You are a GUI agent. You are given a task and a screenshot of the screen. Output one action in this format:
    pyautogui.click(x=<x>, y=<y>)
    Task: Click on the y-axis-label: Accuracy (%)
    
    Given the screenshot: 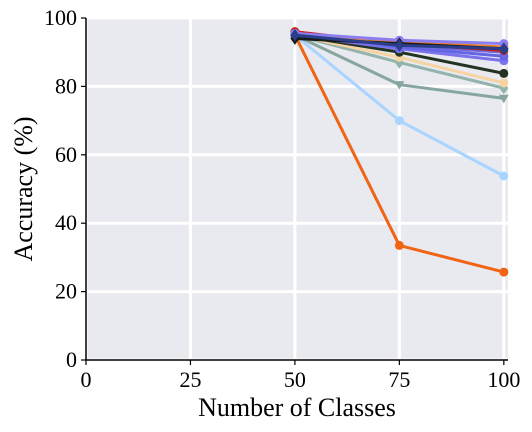 What is the action you would take?
    pyautogui.click(x=23, y=188)
    